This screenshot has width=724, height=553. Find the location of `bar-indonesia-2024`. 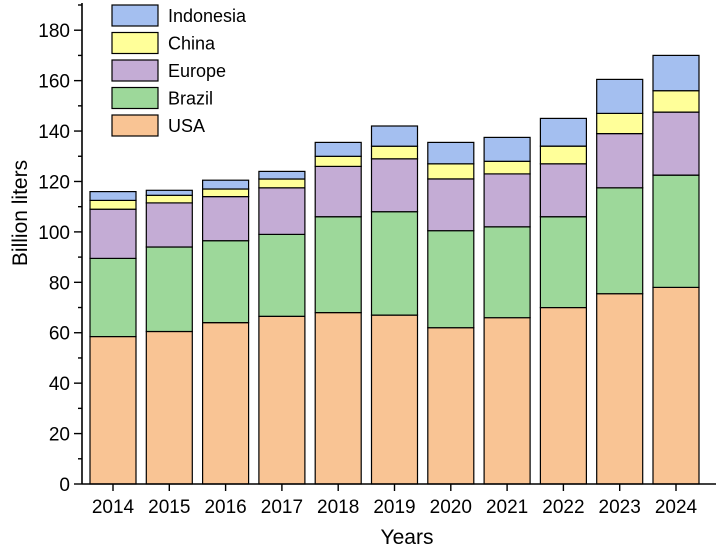

bar-indonesia-2024 is located at coordinates (676, 73).